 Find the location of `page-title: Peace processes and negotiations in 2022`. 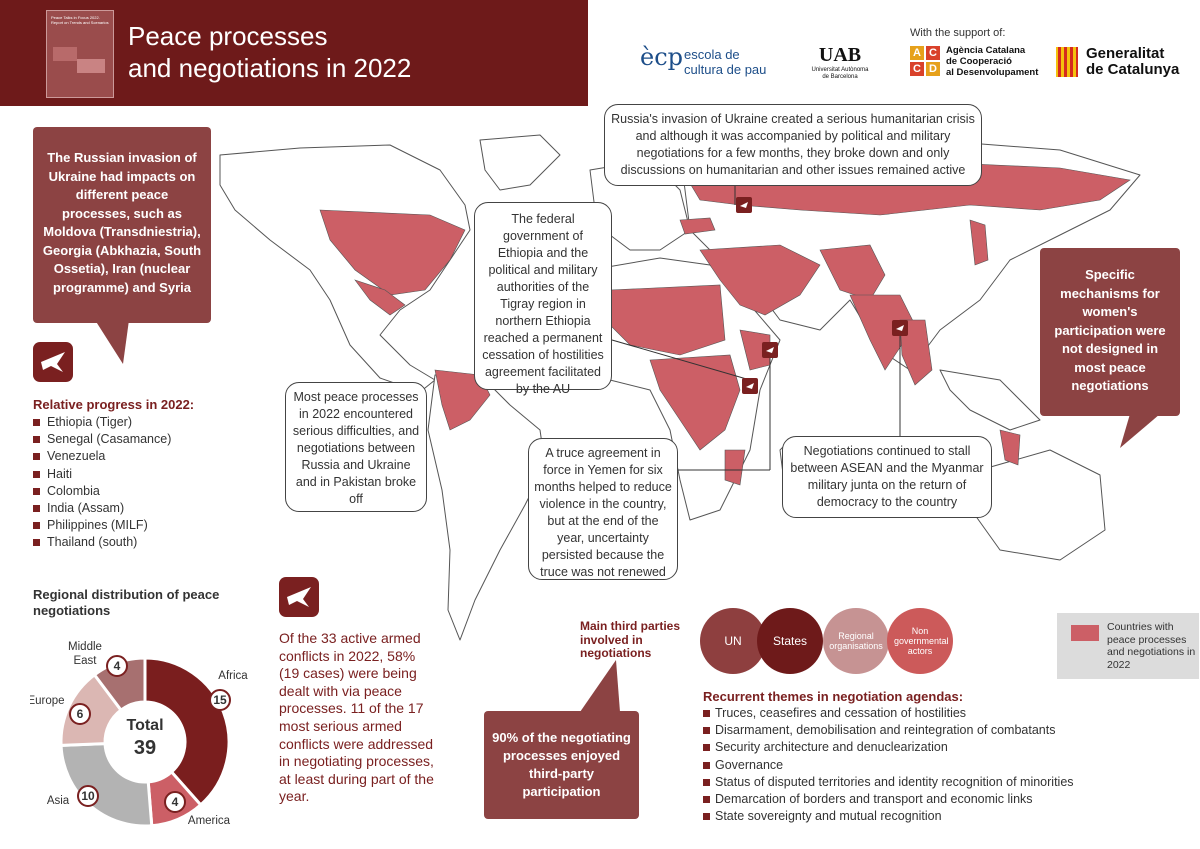

page-title: Peace processes and negotiations in 2022 is located at coordinates (348, 52).